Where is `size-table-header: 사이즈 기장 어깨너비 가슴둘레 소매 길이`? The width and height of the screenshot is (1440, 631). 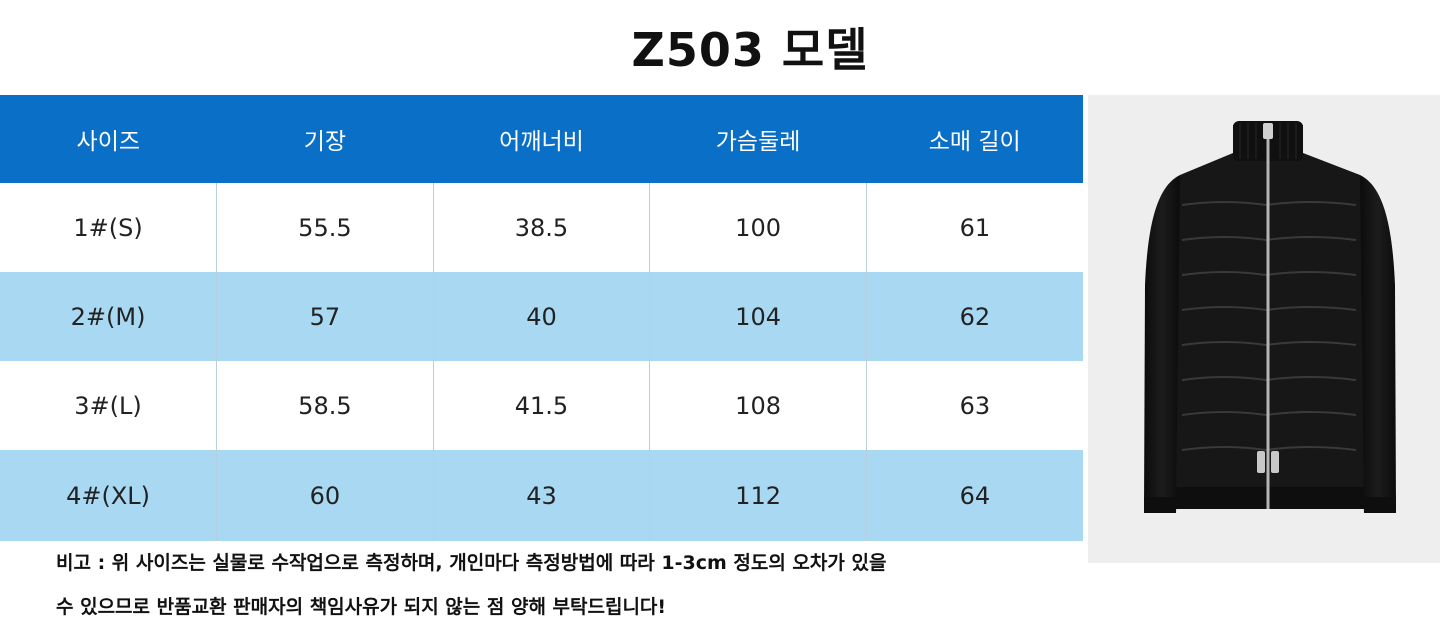
size-table-header: 사이즈 기장 어깨너비 가슴둘레 소매 길이 is located at coordinates (541, 139).